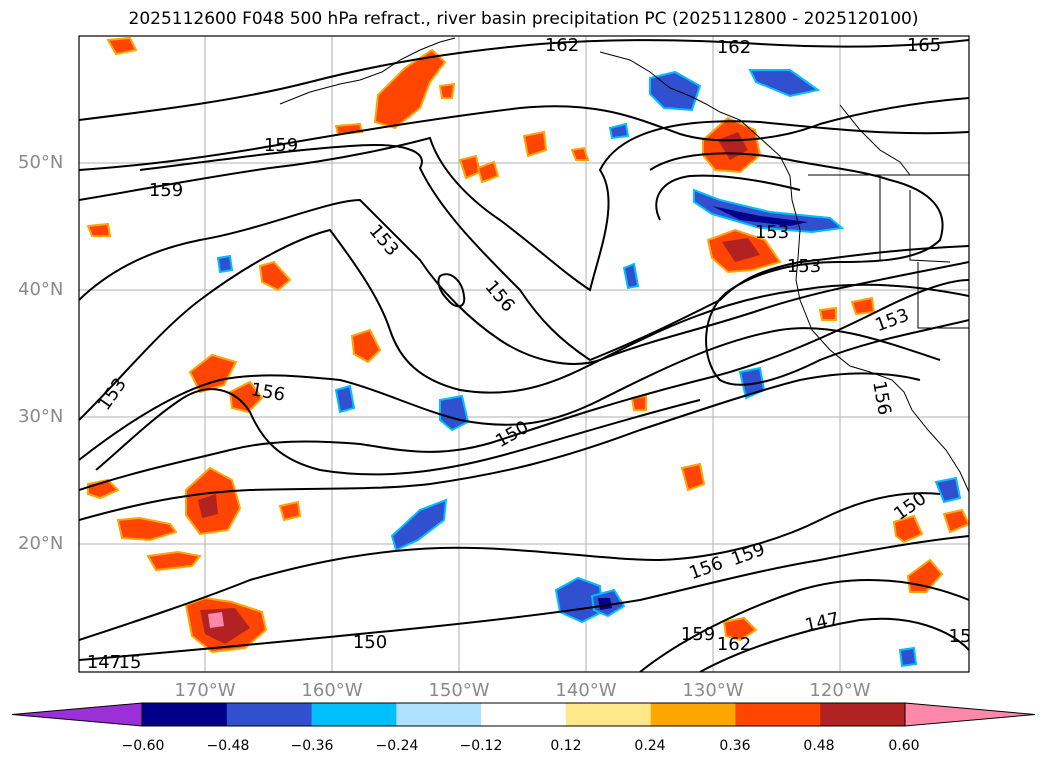  What do you see at coordinates (104, 662) in the screenshot?
I see `contour-label: 147` at bounding box center [104, 662].